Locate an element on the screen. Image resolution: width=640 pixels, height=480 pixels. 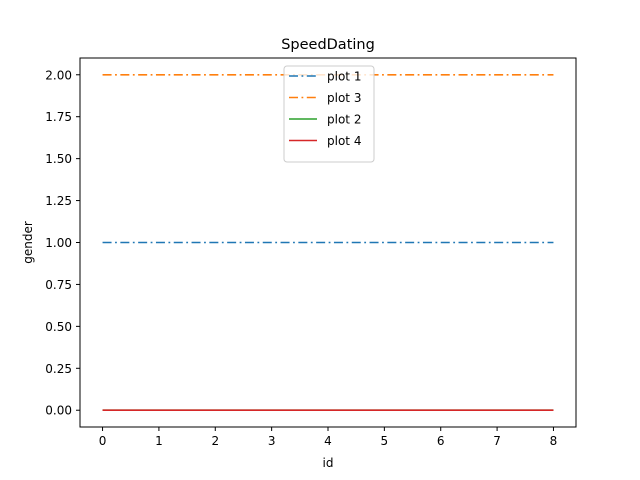
y-tick-label: 0.75 is located at coordinates (58, 285).